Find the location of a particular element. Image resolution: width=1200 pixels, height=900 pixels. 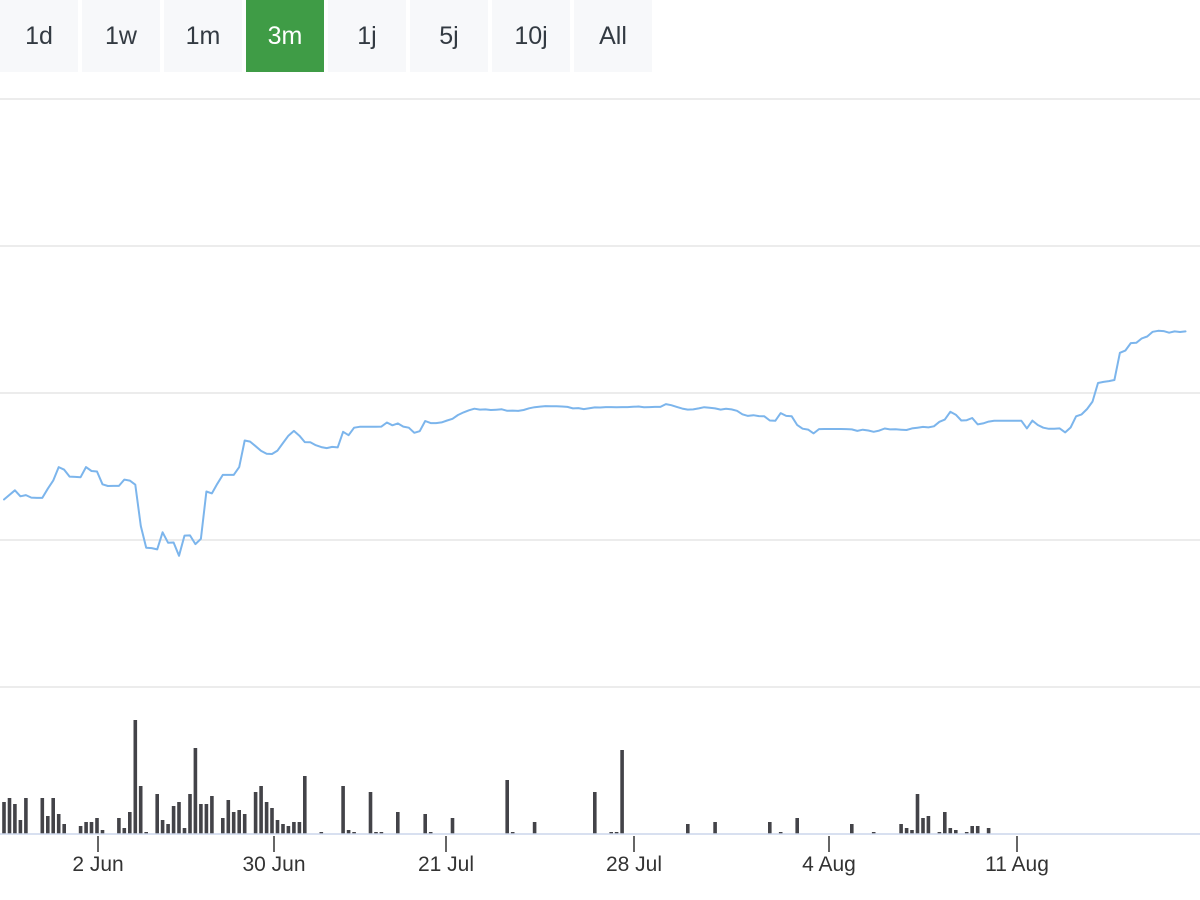

range-button-1d: 1d is located at coordinates (39, 36).